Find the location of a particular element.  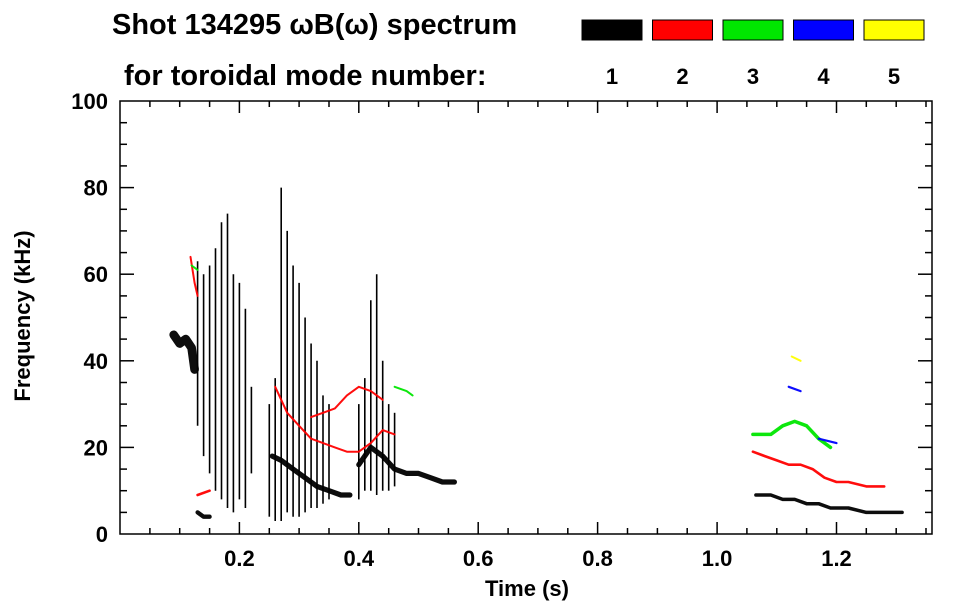

x-axis-label: Time (s) is located at coordinates (527, 588).